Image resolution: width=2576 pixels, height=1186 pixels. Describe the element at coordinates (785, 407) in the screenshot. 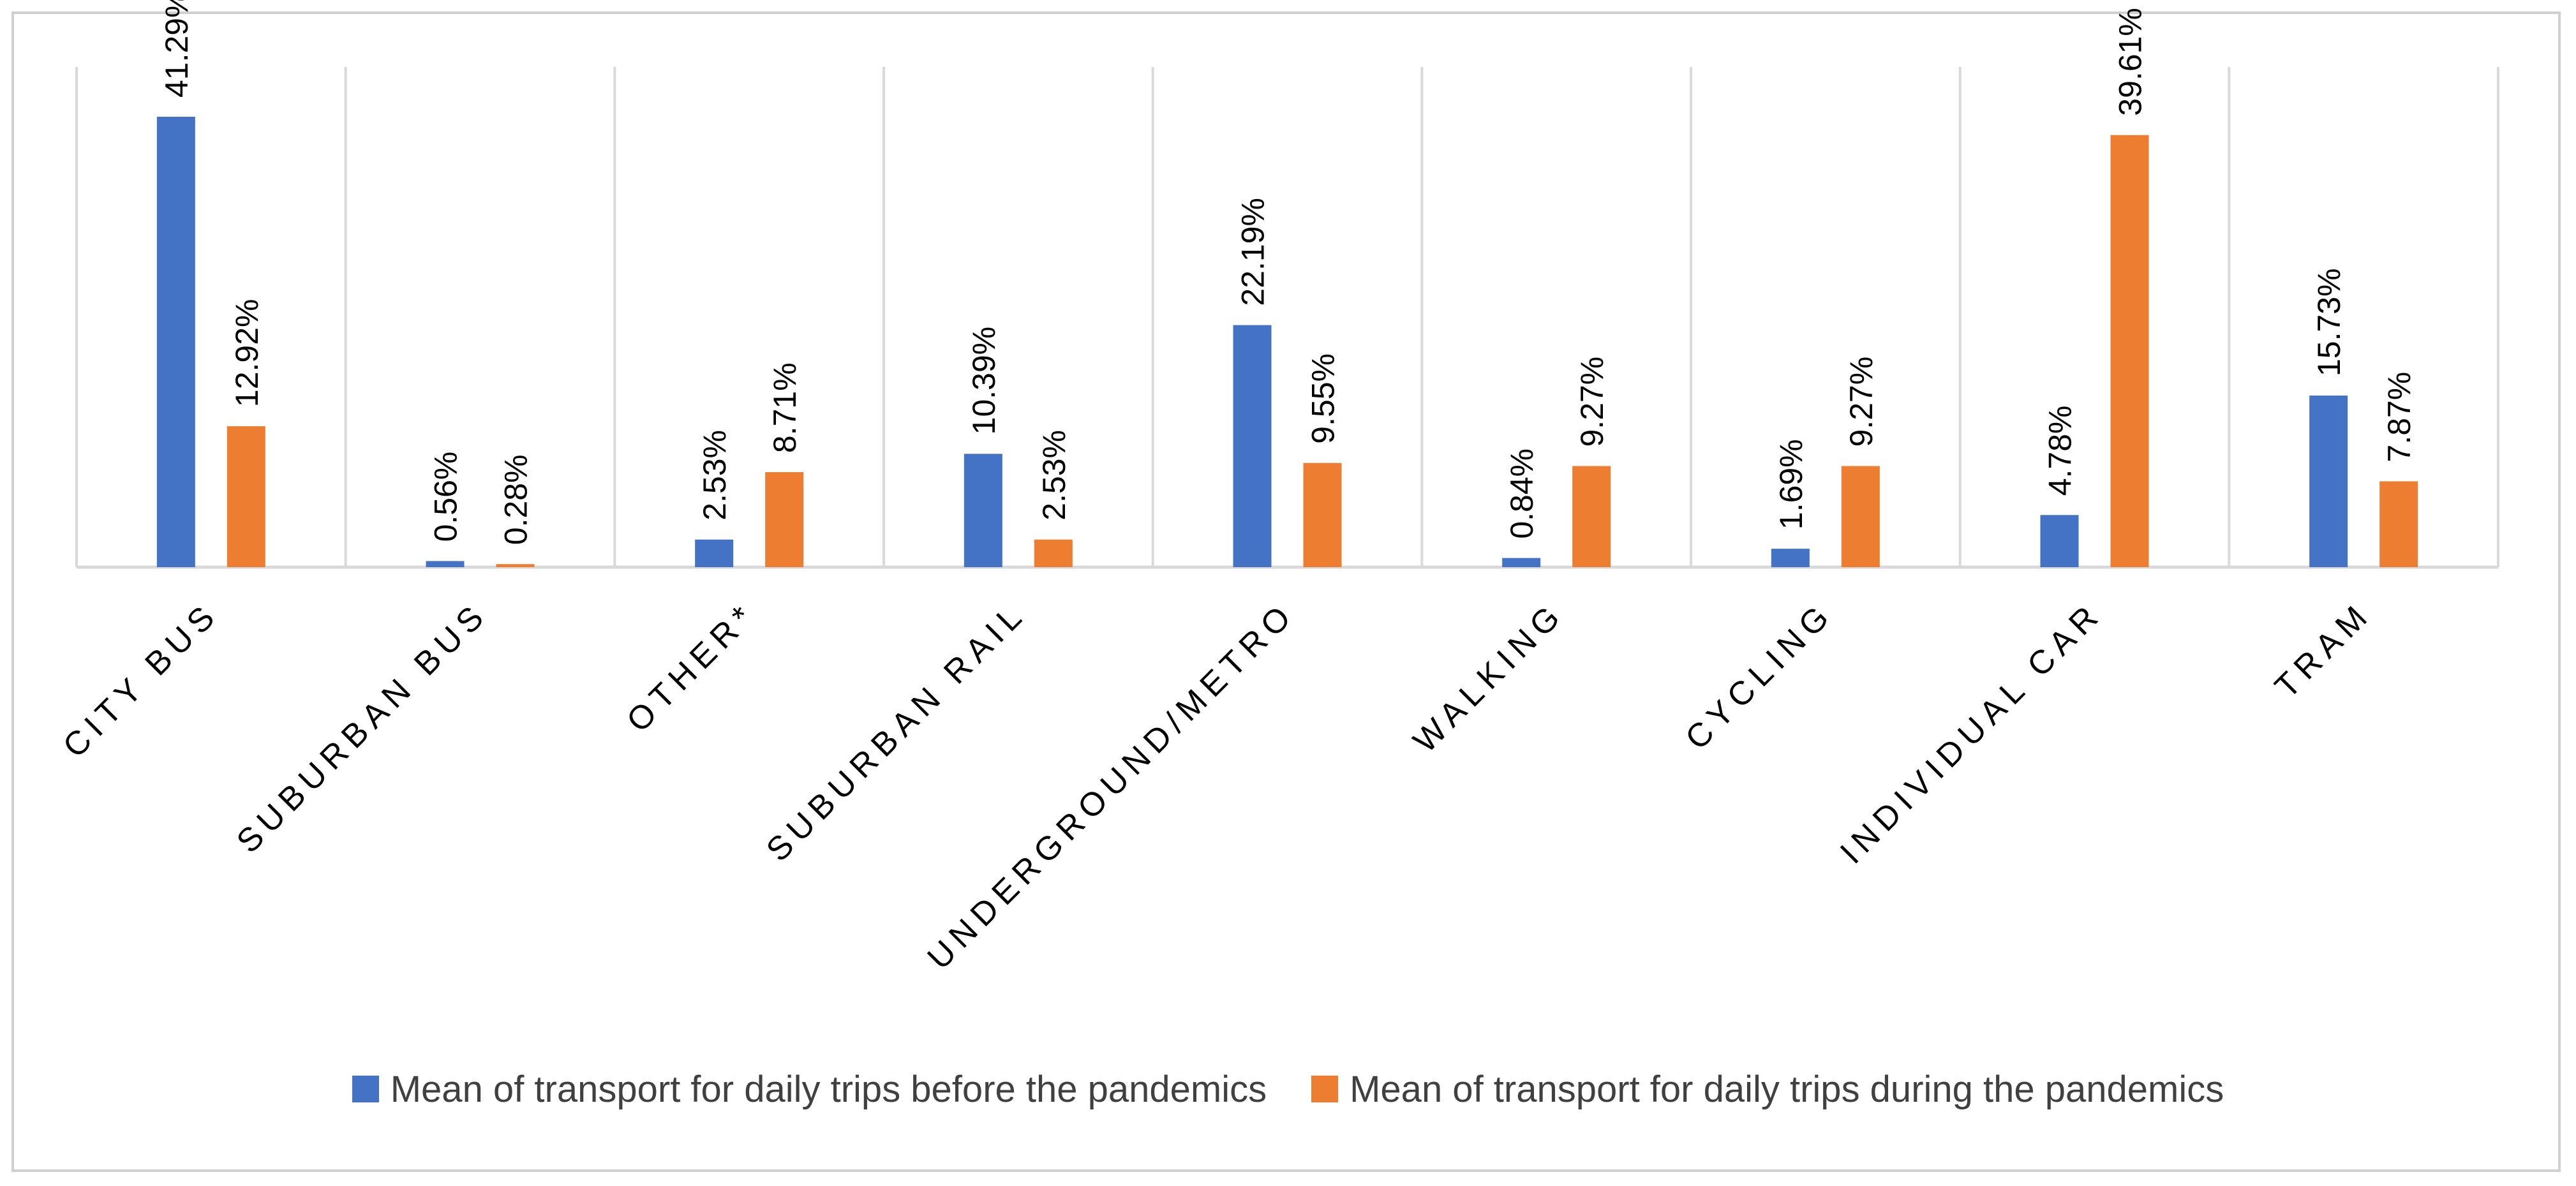

I see `data-label-during: 8.71%` at that location.